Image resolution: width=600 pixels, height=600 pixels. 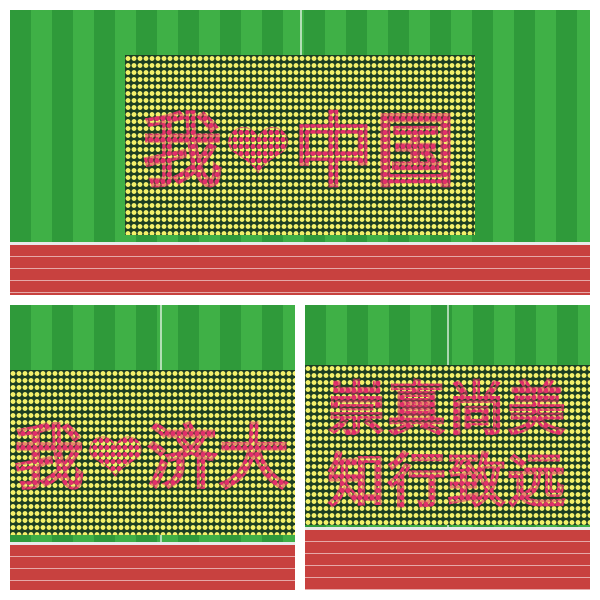 I want to click on crowd-formation: 我❤济大, so click(x=152, y=452).